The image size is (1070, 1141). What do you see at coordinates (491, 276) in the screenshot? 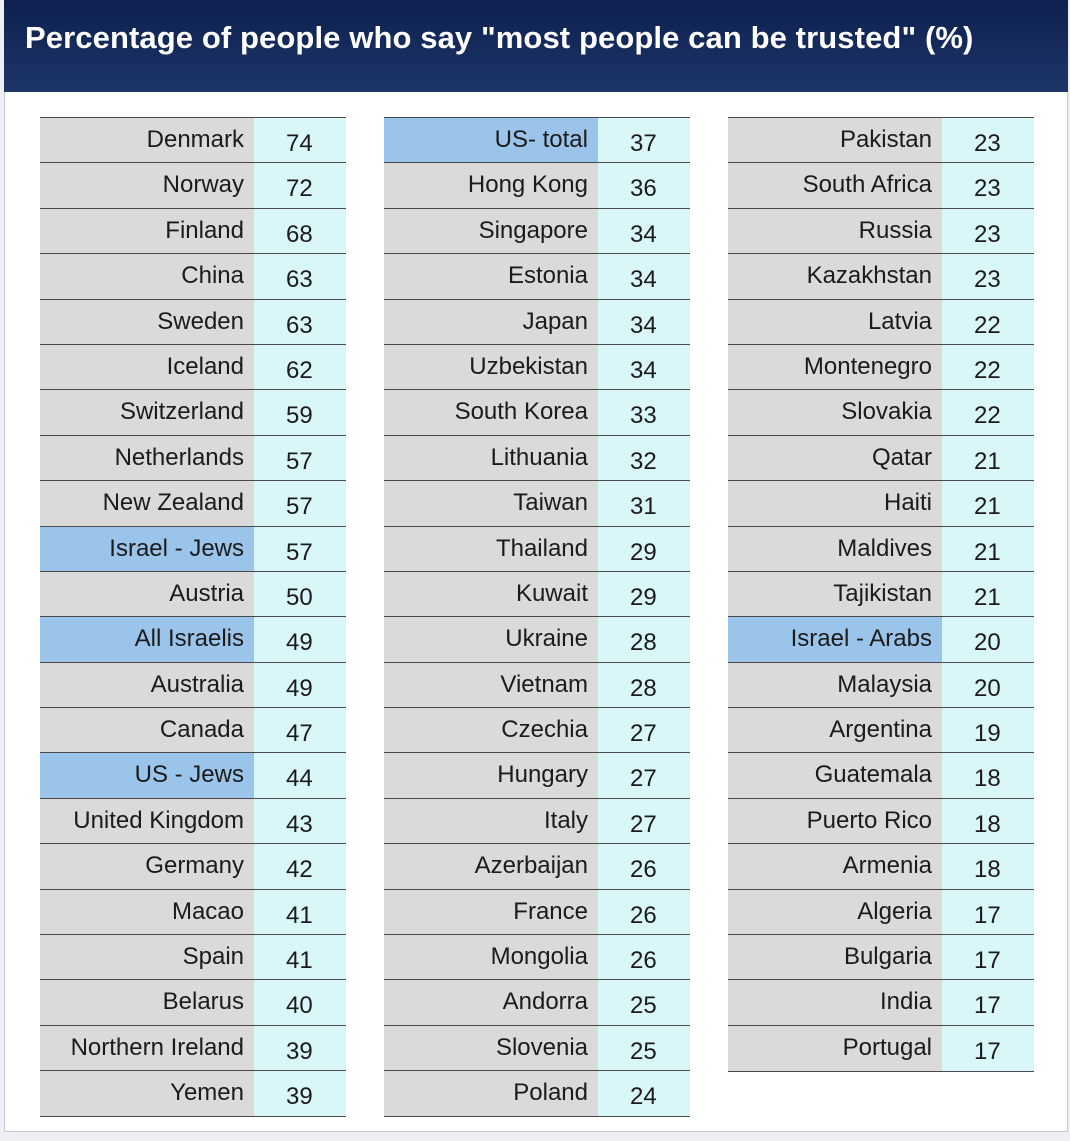
I see `country-label: Estonia` at bounding box center [491, 276].